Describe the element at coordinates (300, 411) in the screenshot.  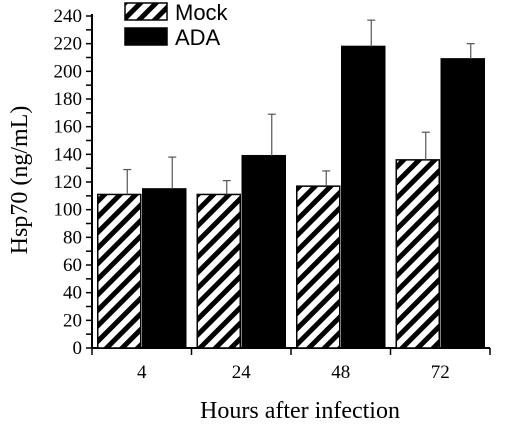
I see `x-axis-title: Hours after infection` at that location.